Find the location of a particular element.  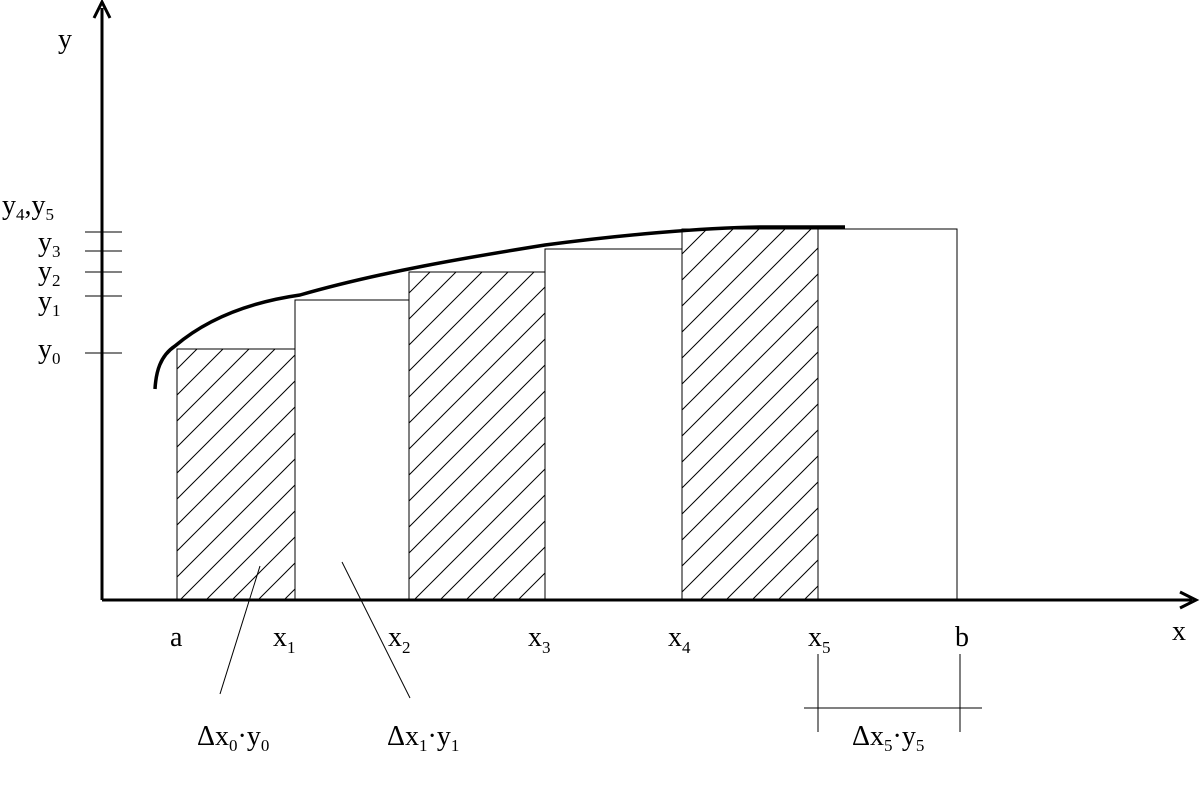

x-tick-label-x5: x5 is located at coordinates (819, 639).